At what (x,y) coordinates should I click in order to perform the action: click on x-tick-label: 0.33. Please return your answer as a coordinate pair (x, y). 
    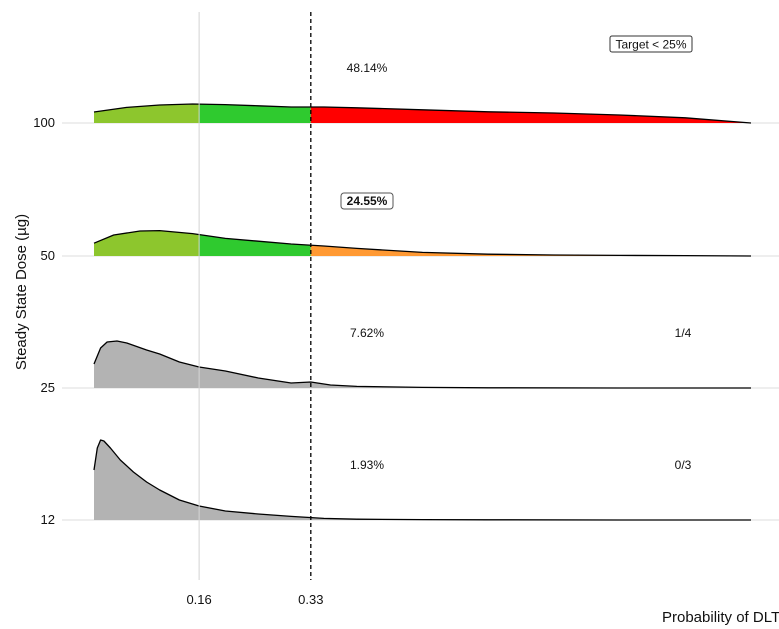
    Looking at the image, I should click on (310, 599).